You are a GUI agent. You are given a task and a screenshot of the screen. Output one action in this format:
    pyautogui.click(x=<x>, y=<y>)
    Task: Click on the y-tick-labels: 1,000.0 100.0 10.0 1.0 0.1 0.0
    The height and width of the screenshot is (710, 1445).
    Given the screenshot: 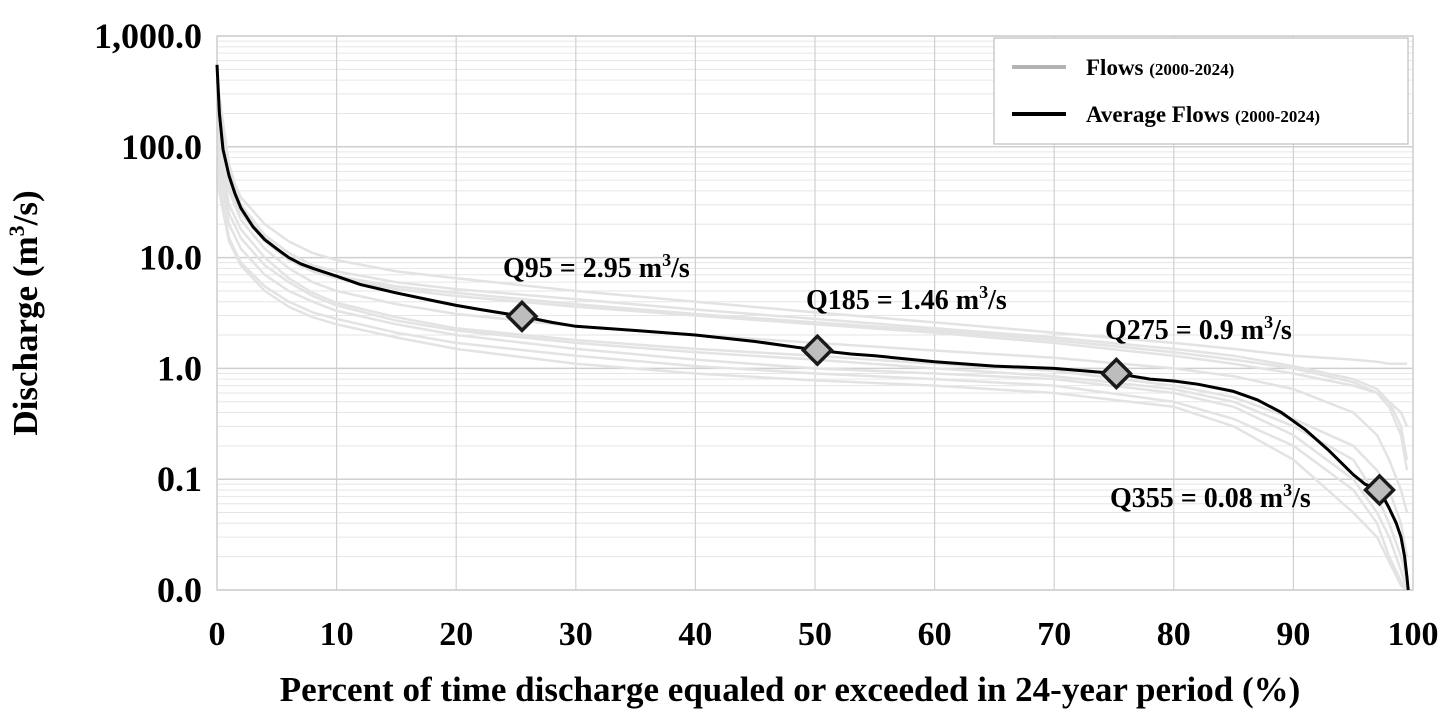 What is the action you would take?
    pyautogui.click(x=148, y=313)
    